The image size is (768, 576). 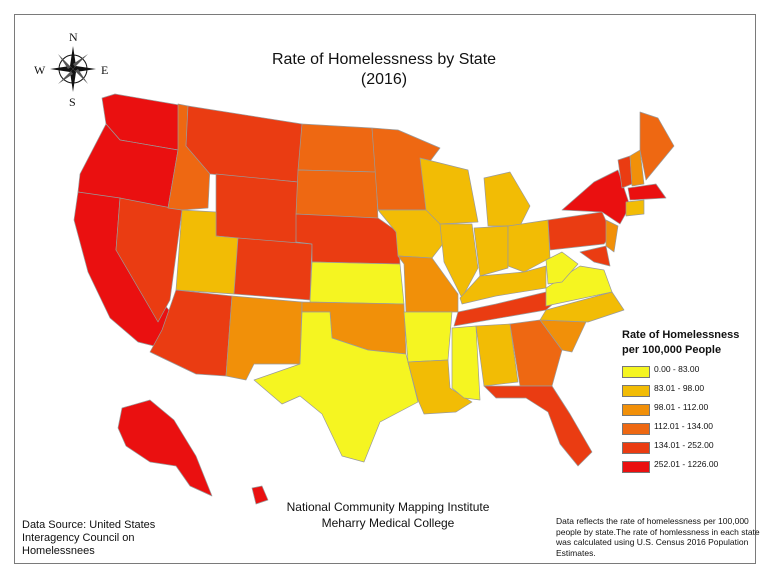 I want to click on legend-label: 0.00 - 83.00, so click(x=677, y=369).